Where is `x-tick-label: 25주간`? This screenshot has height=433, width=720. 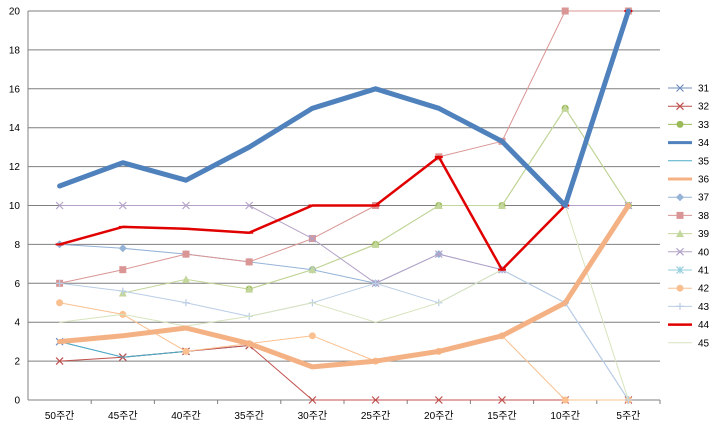 x-tick-label: 25주간 is located at coordinates (376, 416).